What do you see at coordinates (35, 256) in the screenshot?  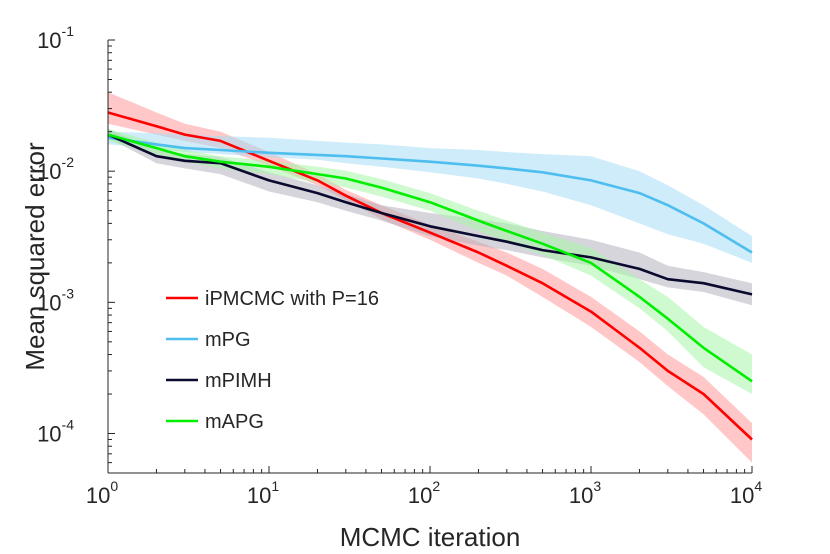 I see `y-axis-label: Mean squared error` at bounding box center [35, 256].